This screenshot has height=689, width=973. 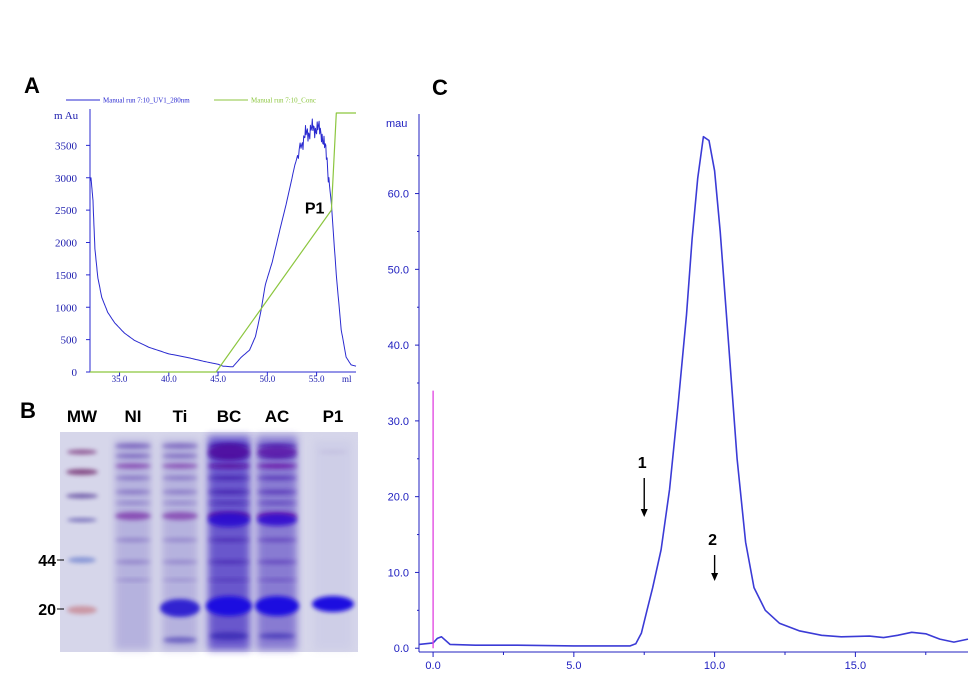 What do you see at coordinates (333, 416) in the screenshot?
I see `gel-lane-label: P1` at bounding box center [333, 416].